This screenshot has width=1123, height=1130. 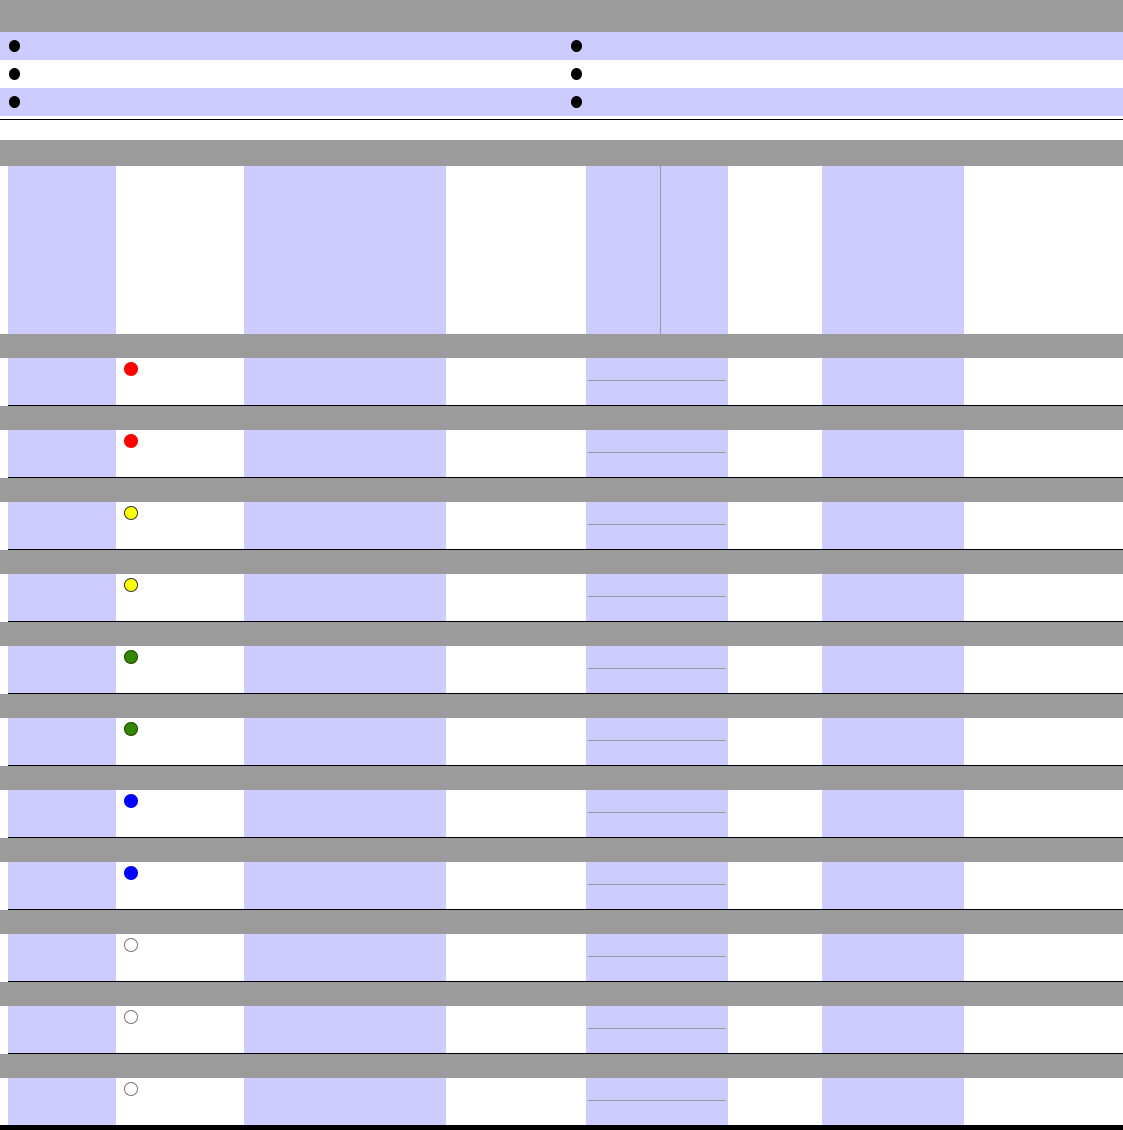 I want to click on table-title-bar, so click(x=561, y=153).